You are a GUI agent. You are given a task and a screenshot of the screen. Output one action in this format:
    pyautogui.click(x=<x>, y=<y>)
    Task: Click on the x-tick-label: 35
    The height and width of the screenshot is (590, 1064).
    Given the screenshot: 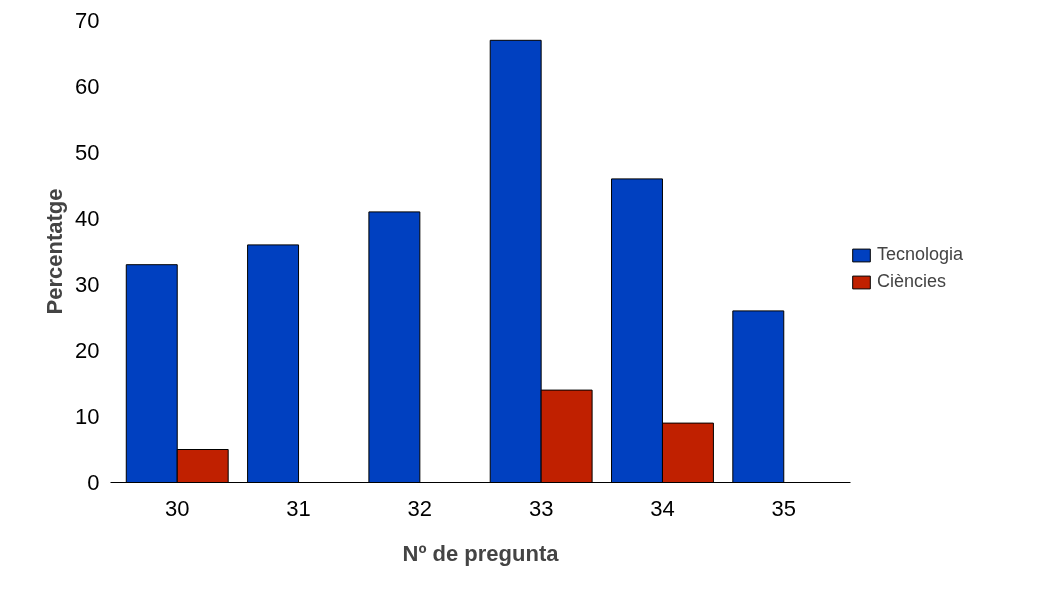 What is the action you would take?
    pyautogui.click(x=784, y=508)
    